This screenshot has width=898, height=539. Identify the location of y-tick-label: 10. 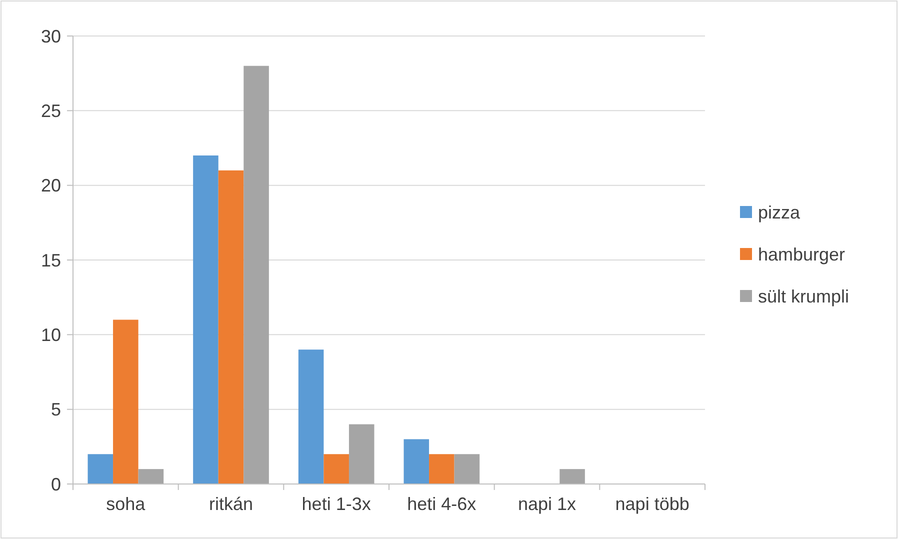
(50, 334).